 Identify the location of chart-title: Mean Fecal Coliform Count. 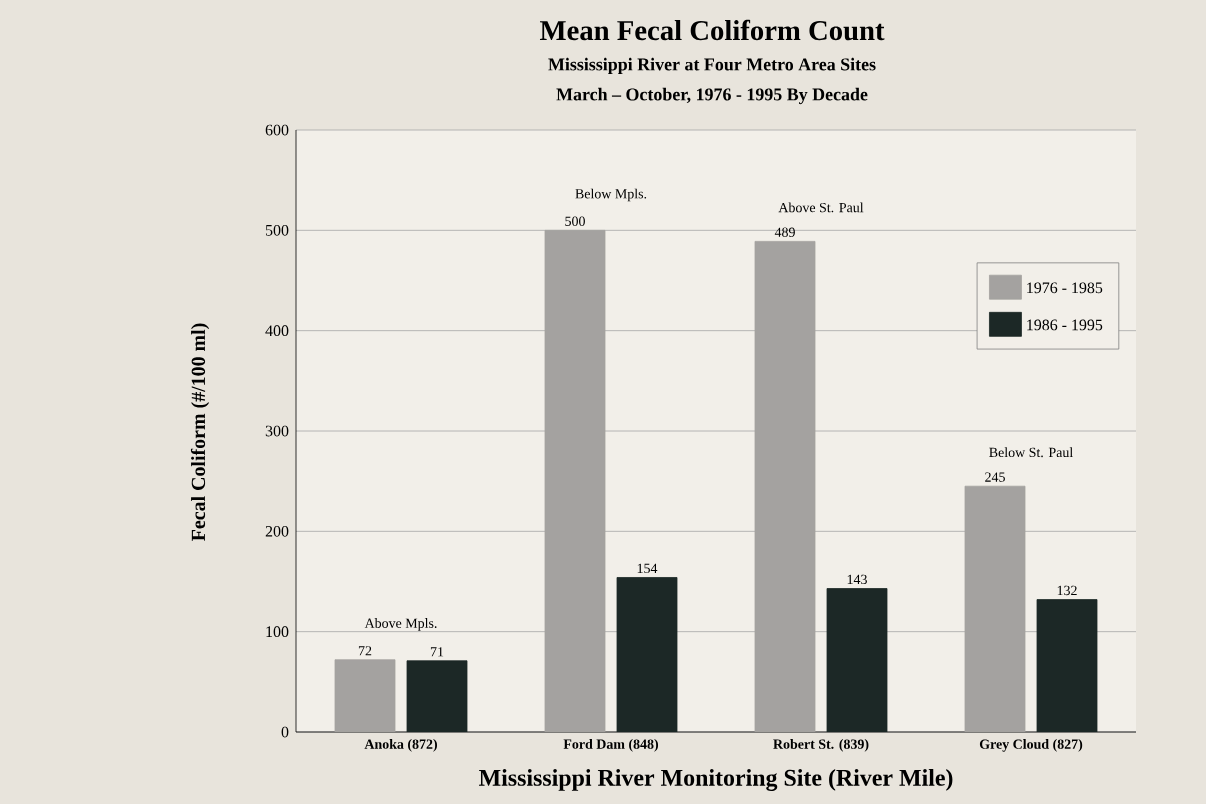
(712, 30).